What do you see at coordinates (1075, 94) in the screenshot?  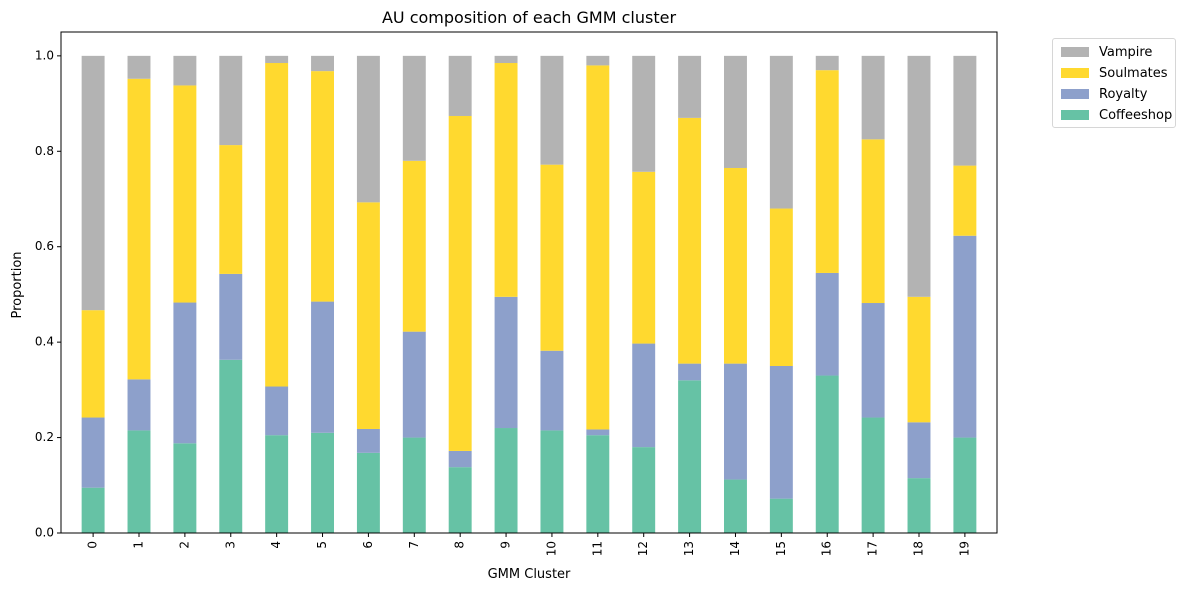 I see `legend-swatch-royalty` at bounding box center [1075, 94].